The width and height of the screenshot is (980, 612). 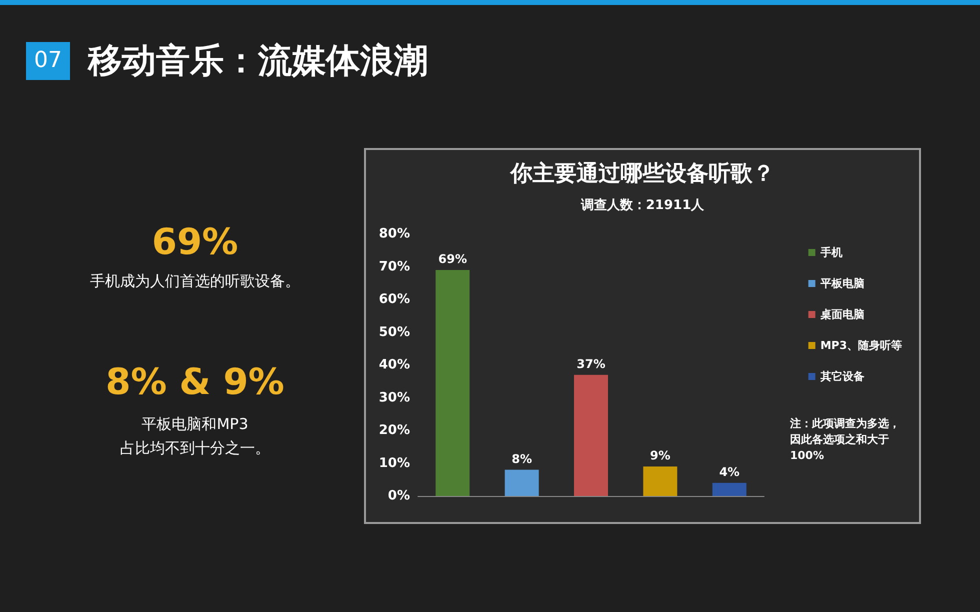 What do you see at coordinates (394, 299) in the screenshot?
I see `y-tick-label: 60%` at bounding box center [394, 299].